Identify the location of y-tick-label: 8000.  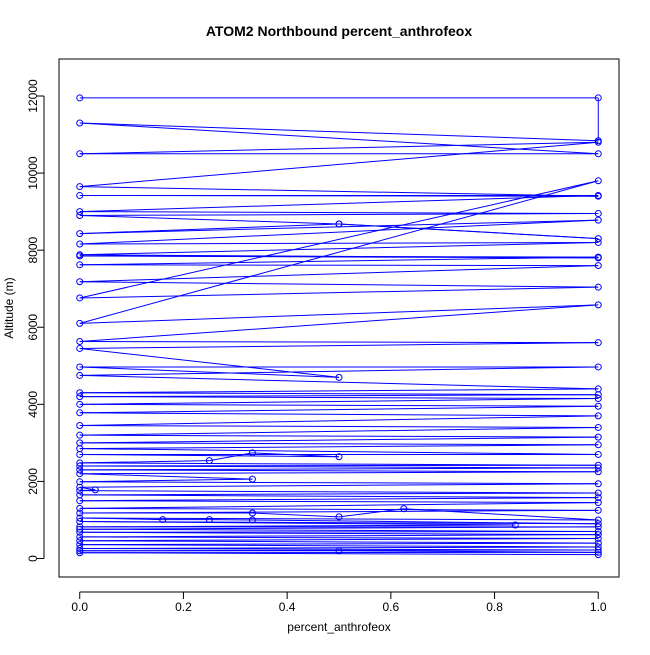
(33, 250).